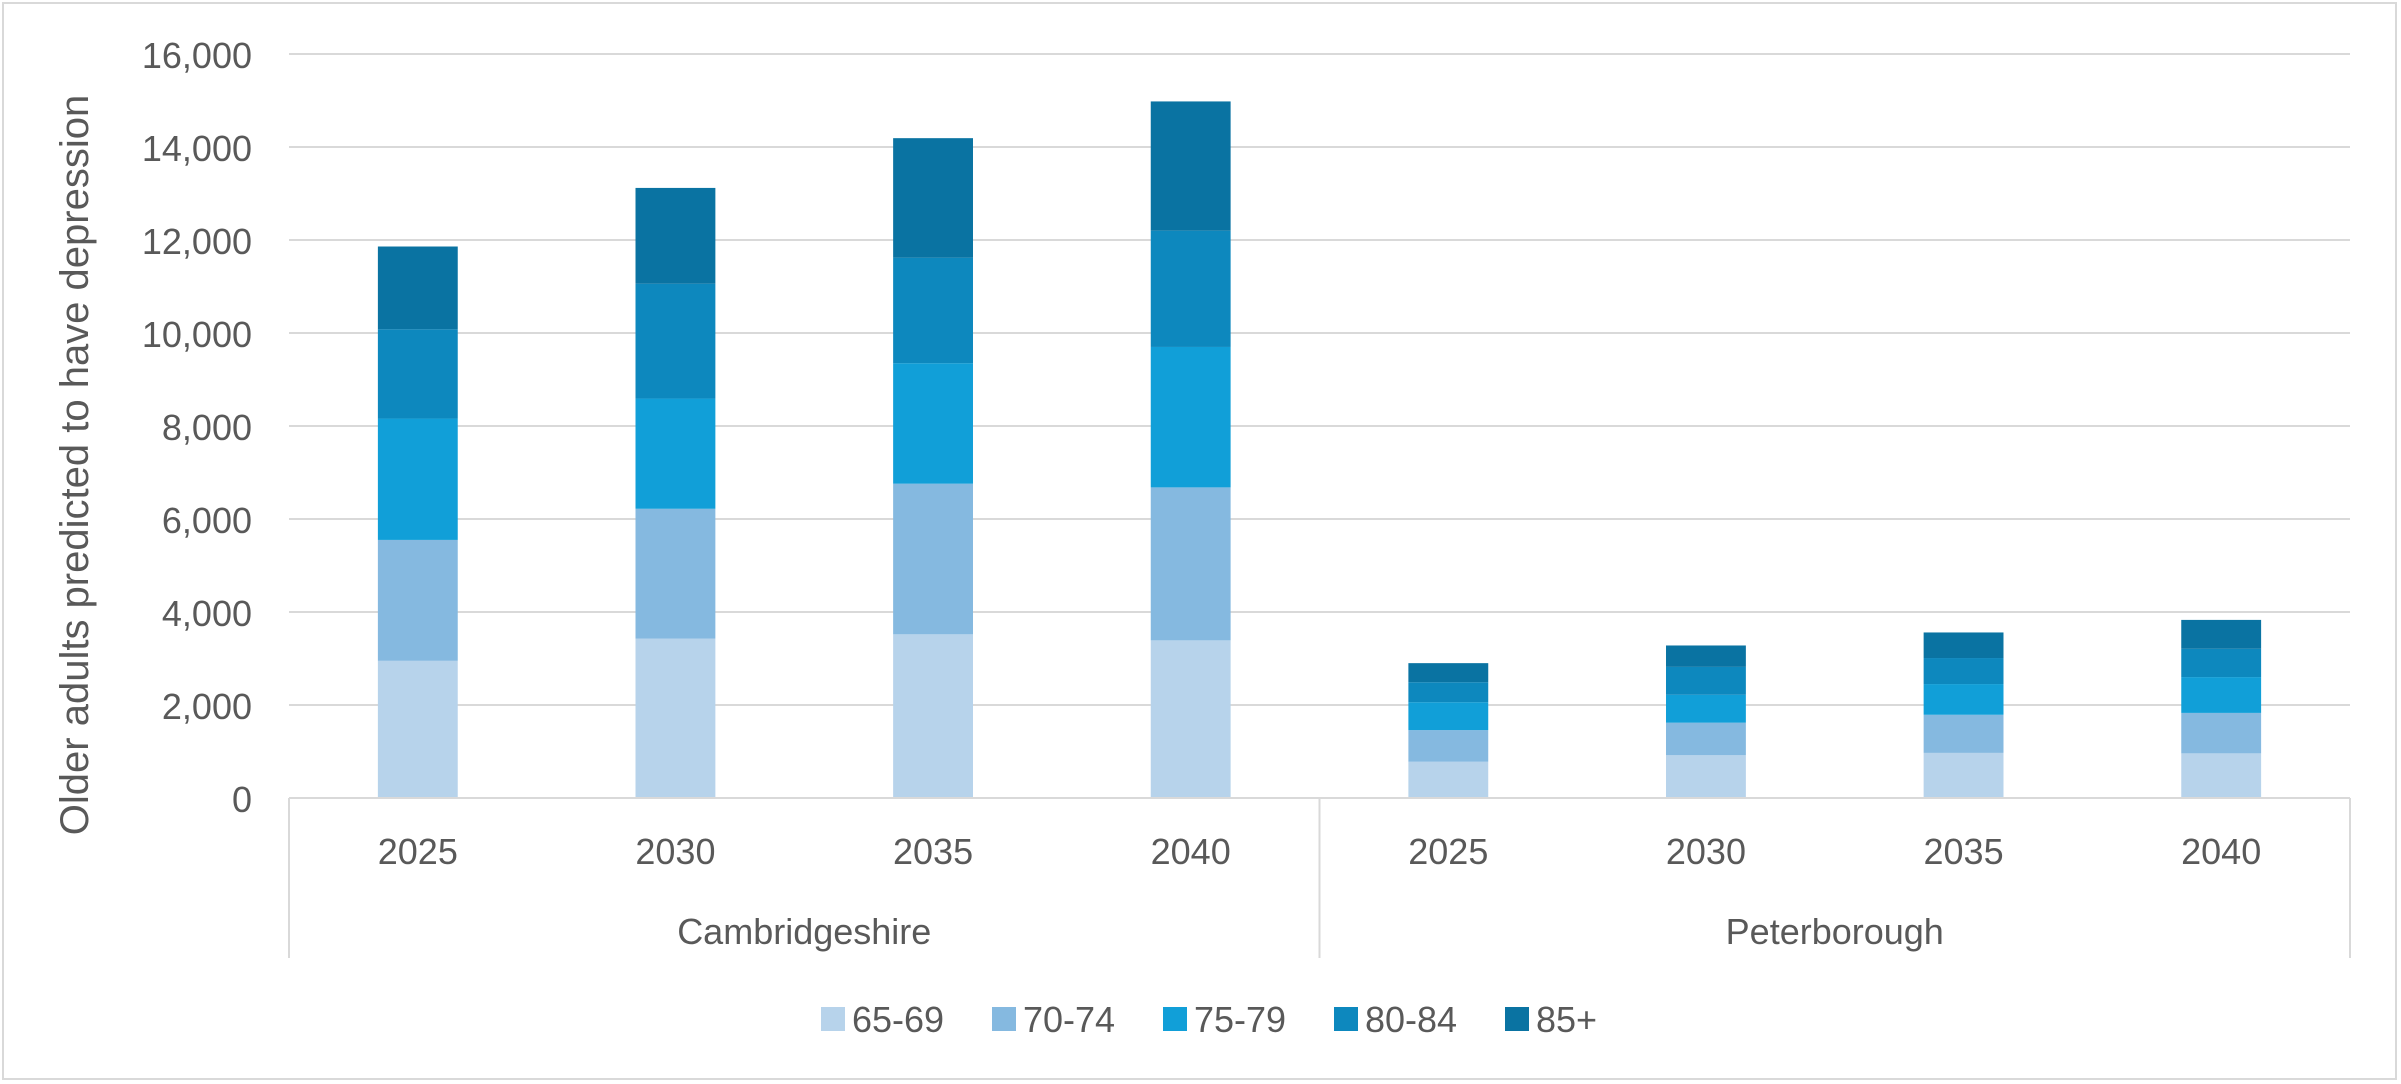 The height and width of the screenshot is (1084, 2401). Describe the element at coordinates (1411, 1019) in the screenshot. I see `legend-label: 80-84` at that location.